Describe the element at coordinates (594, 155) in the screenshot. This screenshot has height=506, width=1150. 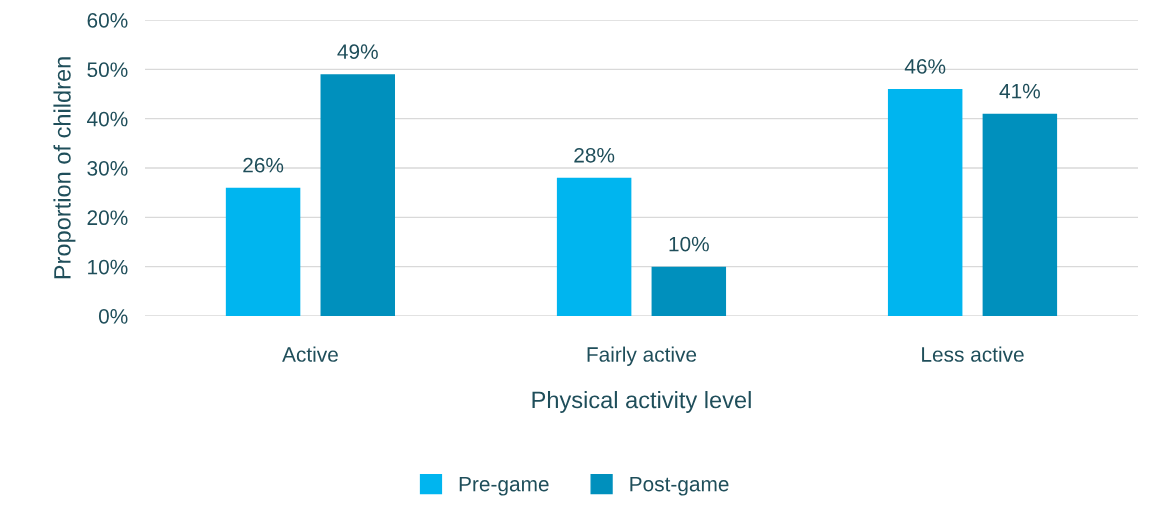
I see `data-label: 28%` at that location.